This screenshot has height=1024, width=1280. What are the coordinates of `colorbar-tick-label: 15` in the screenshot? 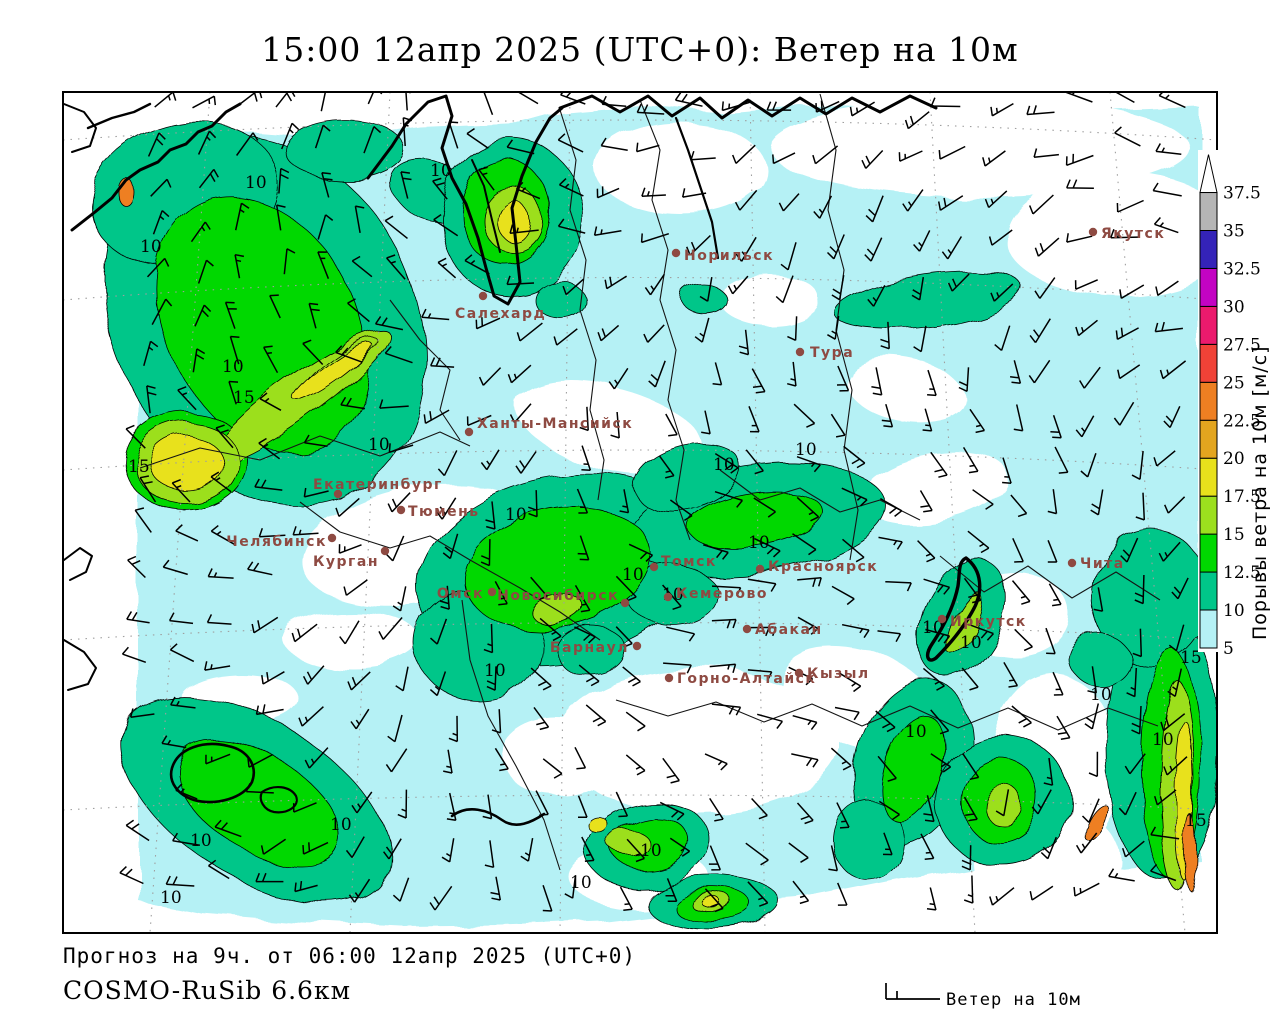 It's located at (1234, 535).